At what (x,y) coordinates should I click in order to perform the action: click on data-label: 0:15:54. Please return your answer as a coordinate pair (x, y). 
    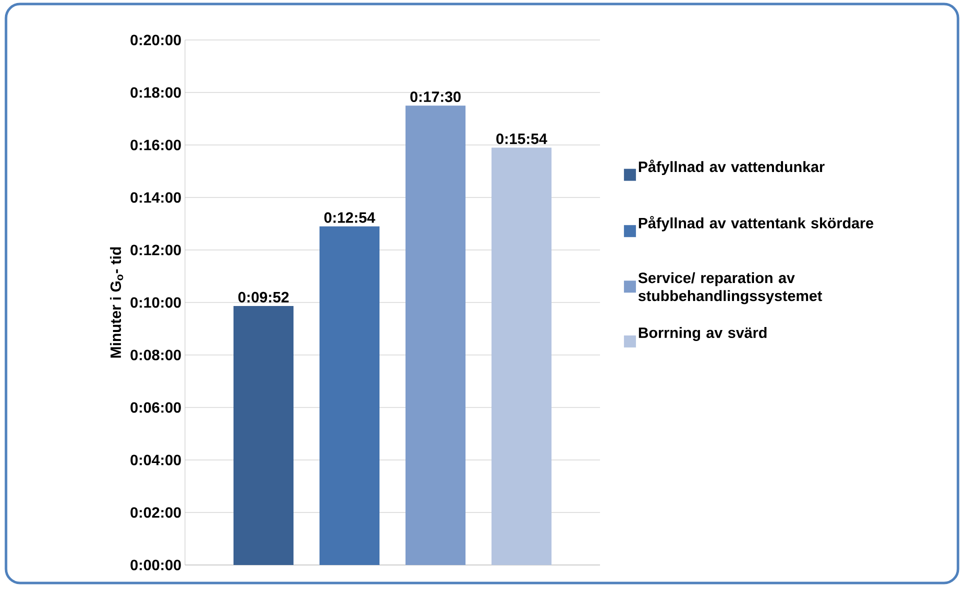
    Looking at the image, I should click on (522, 139).